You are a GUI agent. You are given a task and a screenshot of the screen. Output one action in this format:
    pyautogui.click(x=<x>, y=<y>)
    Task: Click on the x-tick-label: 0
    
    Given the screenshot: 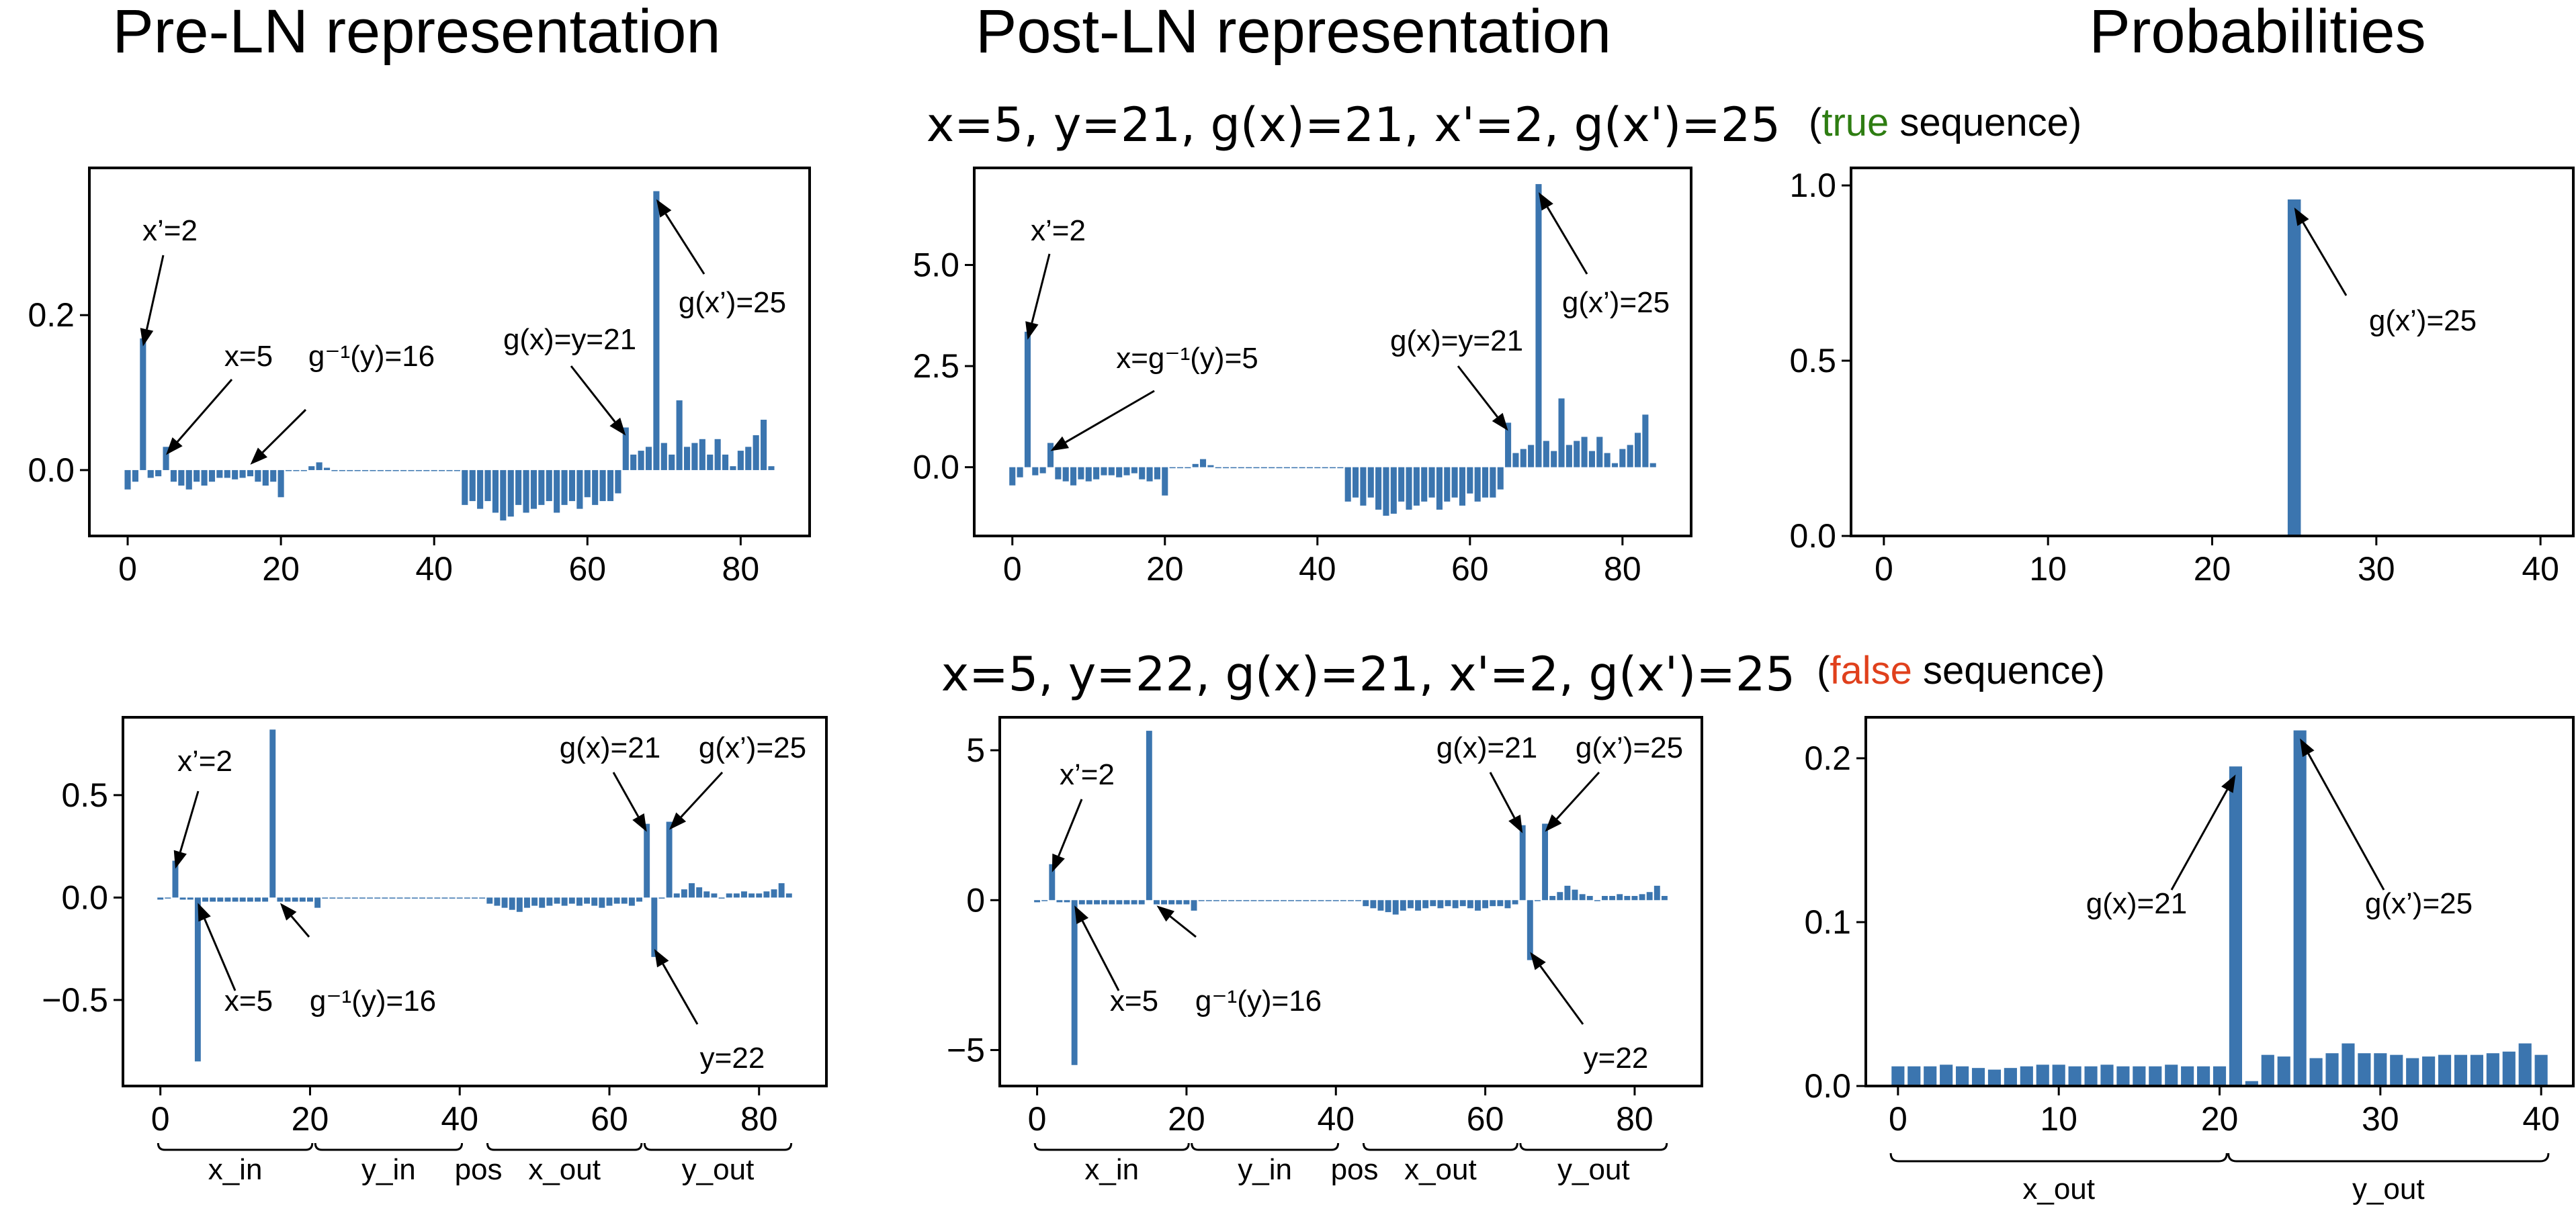 What is the action you would take?
    pyautogui.click(x=1012, y=569)
    